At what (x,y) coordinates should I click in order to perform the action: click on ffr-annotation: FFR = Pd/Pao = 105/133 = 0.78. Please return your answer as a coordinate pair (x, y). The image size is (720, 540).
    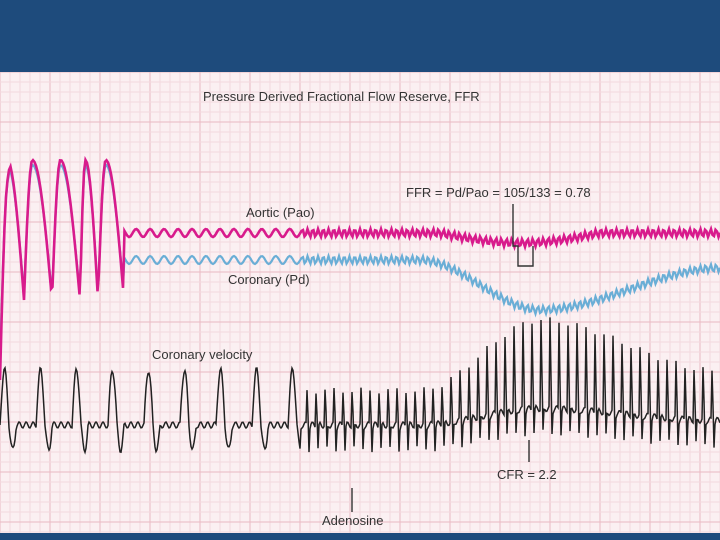
    Looking at the image, I should click on (498, 192).